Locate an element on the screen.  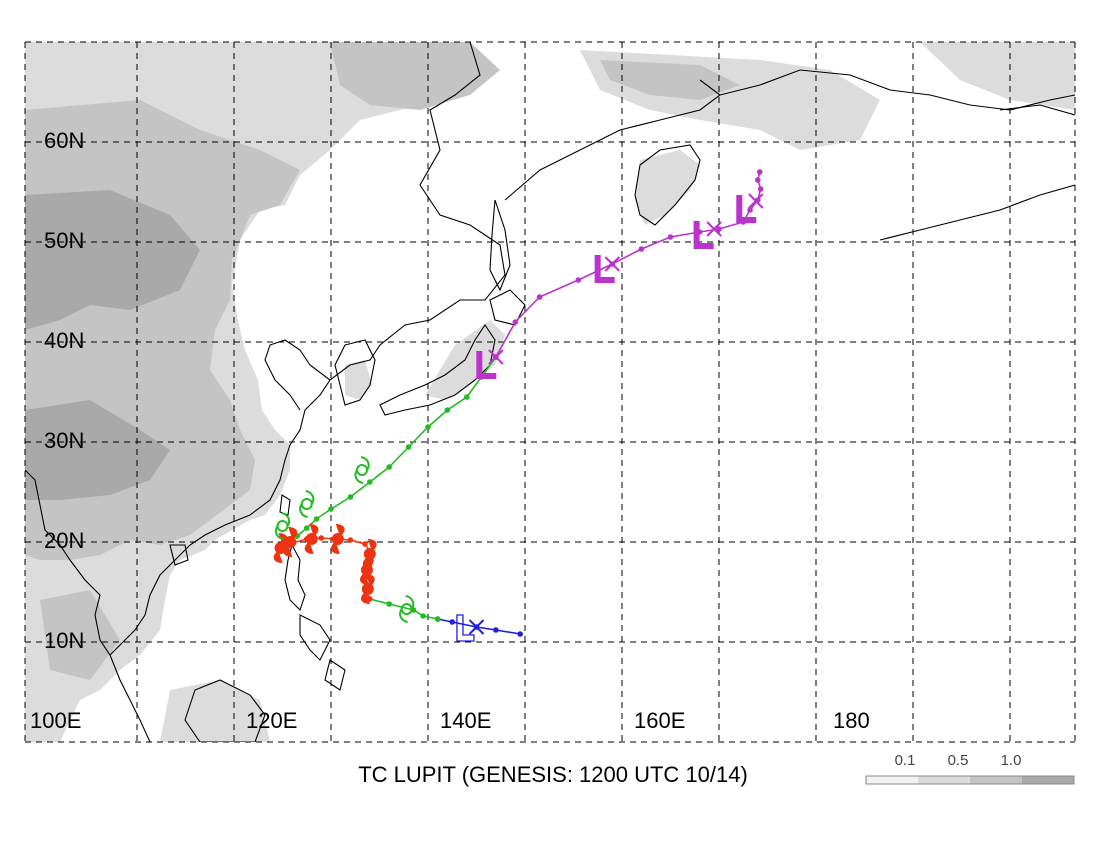
coast-japan-honshu is located at coordinates (437, 370).